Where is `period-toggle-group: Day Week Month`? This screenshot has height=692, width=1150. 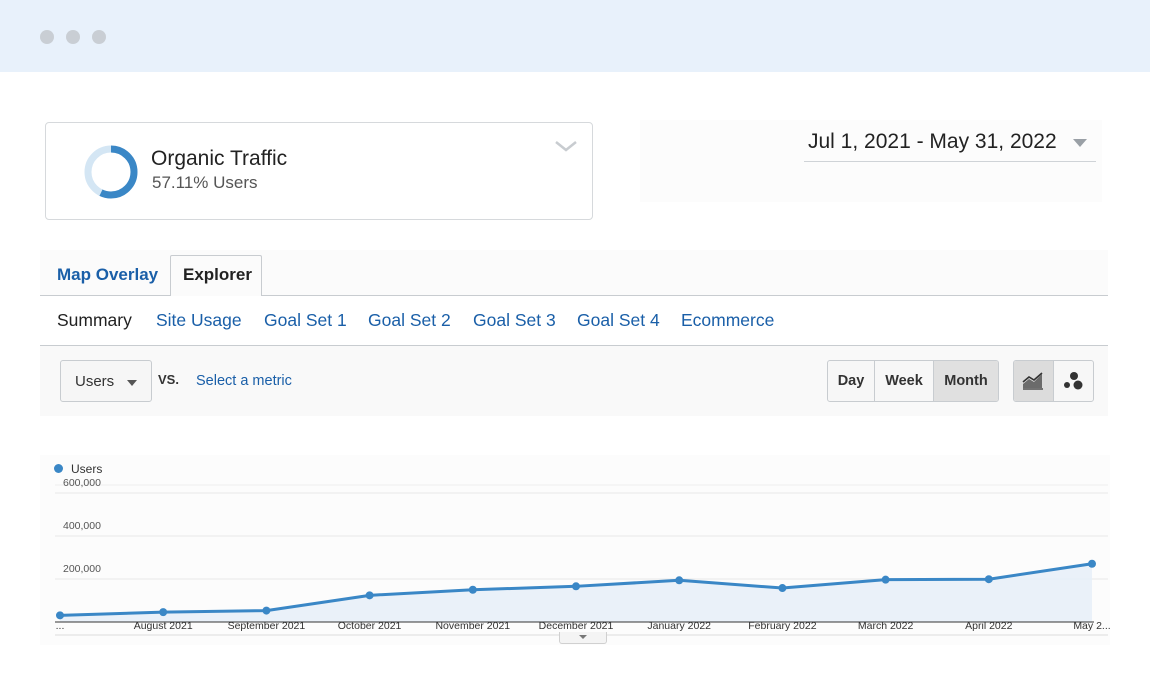
period-toggle-group: Day Week Month is located at coordinates (913, 381).